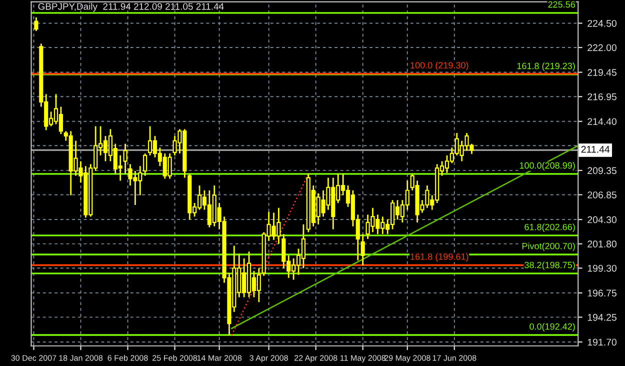 This screenshot has width=625, height=366. What do you see at coordinates (81, 358) in the screenshot?
I see `x-tick-label: 18 Jan 2008` at bounding box center [81, 358].